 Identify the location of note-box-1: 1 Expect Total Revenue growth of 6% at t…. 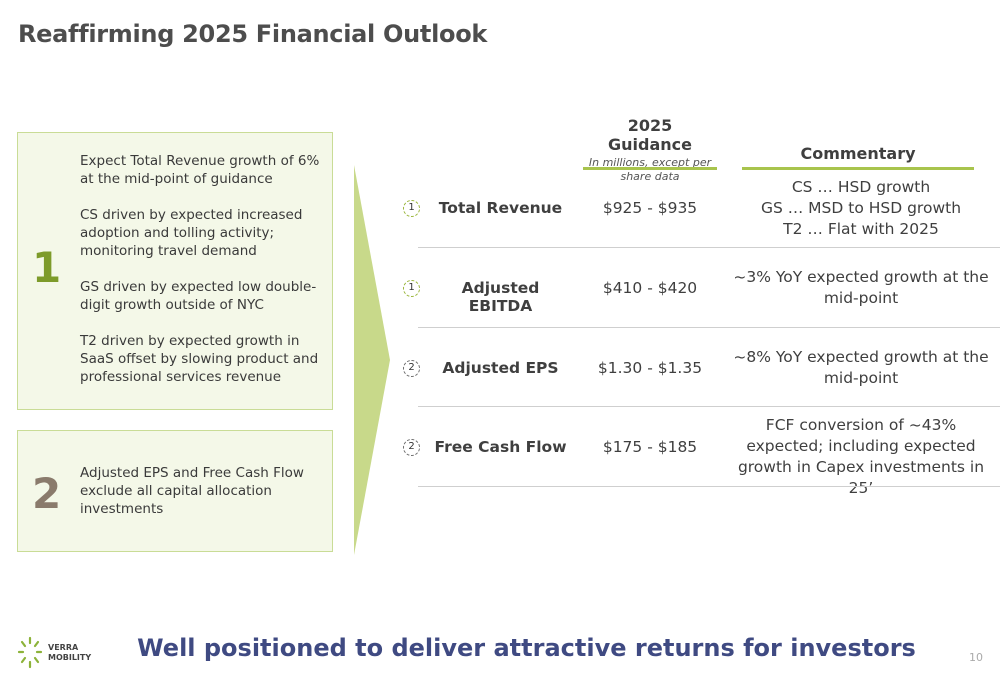
(175, 271).